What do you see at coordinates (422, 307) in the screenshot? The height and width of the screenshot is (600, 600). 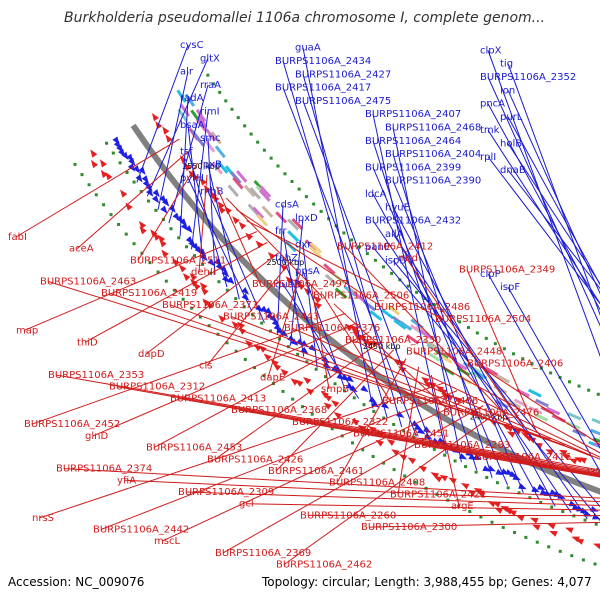 I see `reverse-gene-label: BURPS1106A_2486` at bounding box center [422, 307].